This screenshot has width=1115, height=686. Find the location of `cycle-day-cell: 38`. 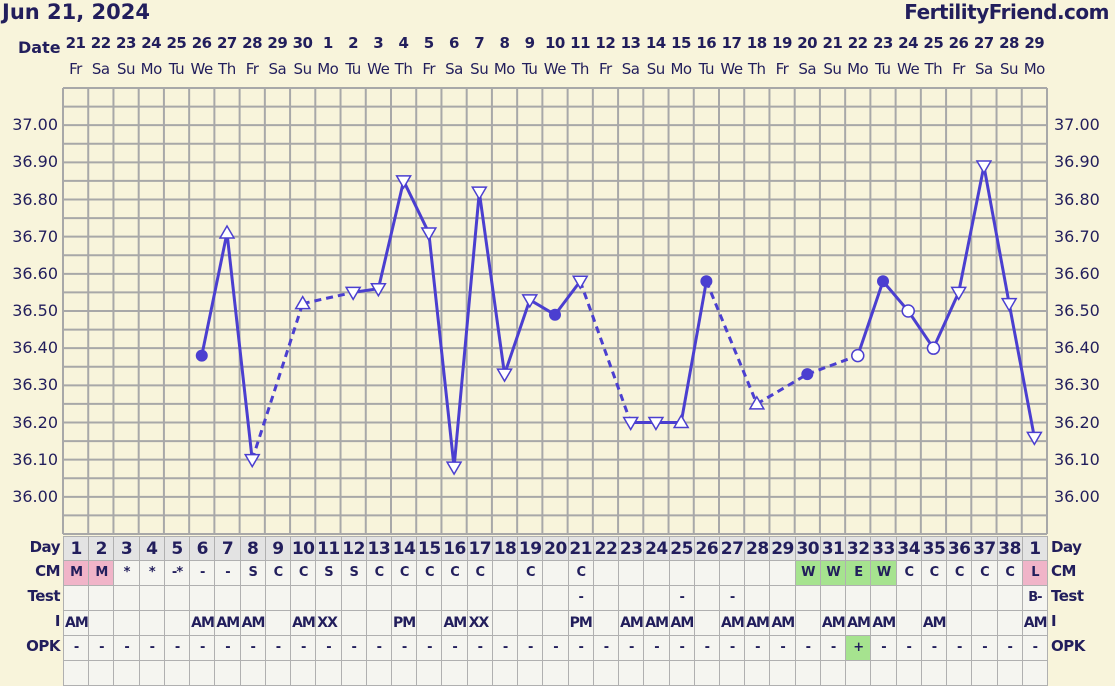

cycle-day-cell: 38 is located at coordinates (1009, 549).